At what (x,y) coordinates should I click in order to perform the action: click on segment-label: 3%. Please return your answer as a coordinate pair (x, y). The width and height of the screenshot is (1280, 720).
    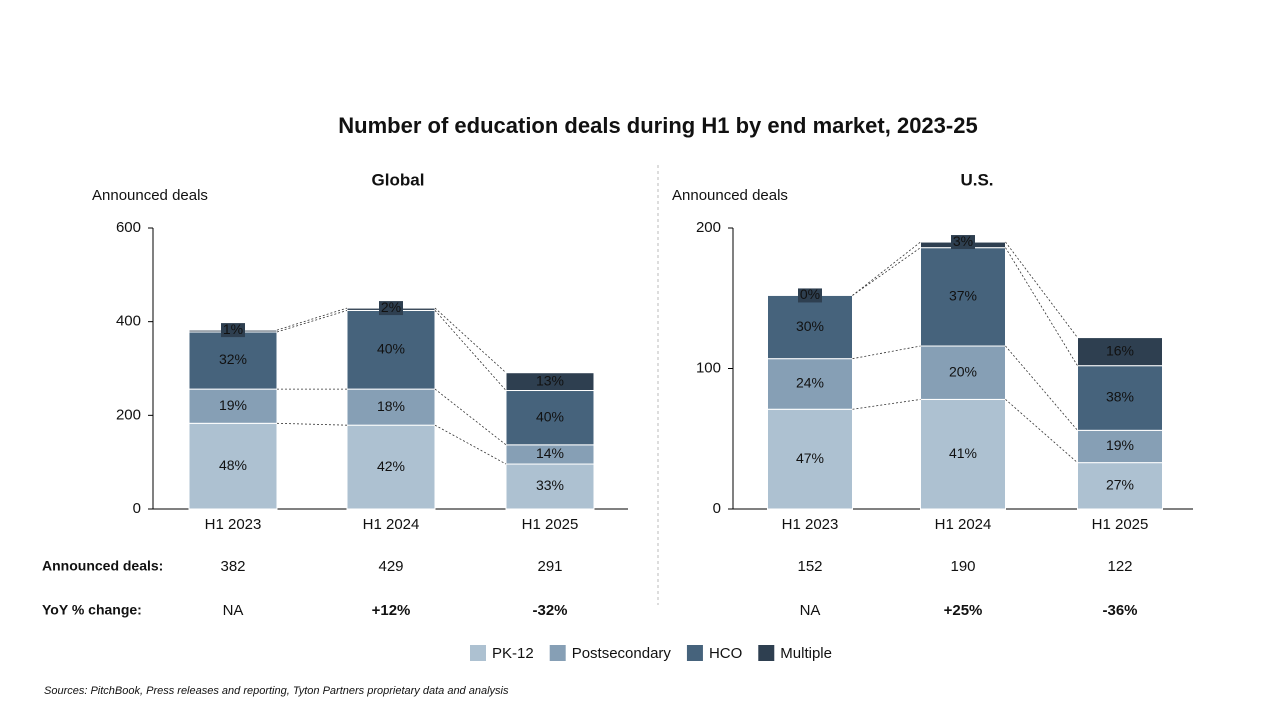
    Looking at the image, I should click on (963, 241).